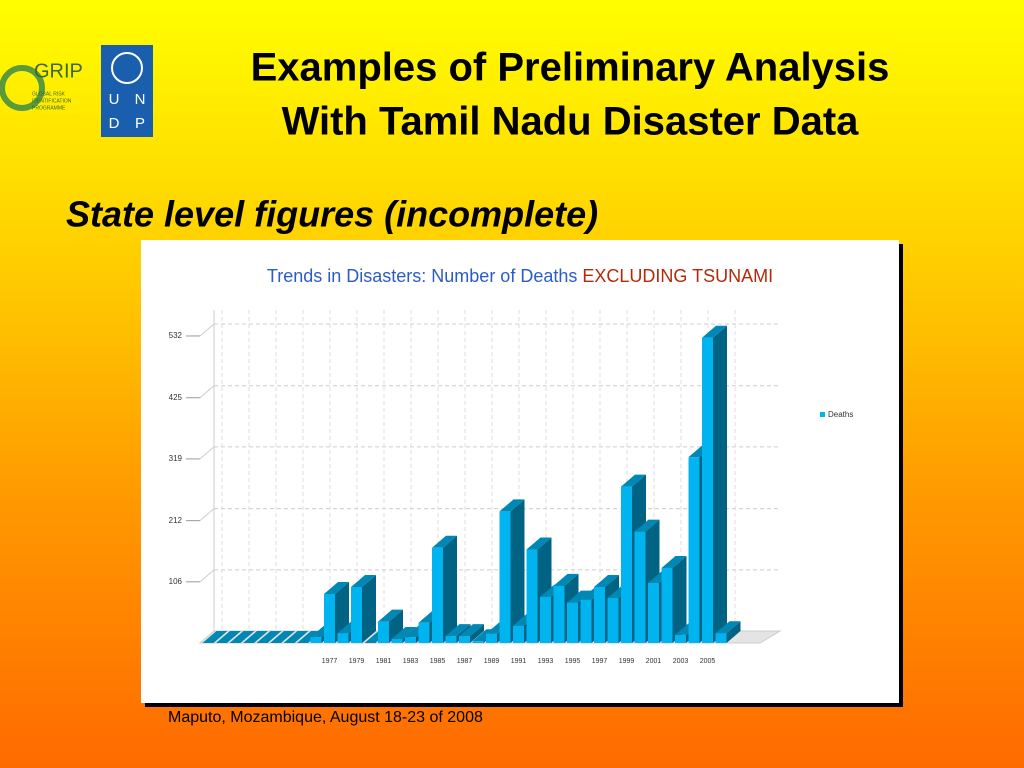 The image size is (1024, 768). I want to click on x-tick-label: 1989, so click(492, 661).